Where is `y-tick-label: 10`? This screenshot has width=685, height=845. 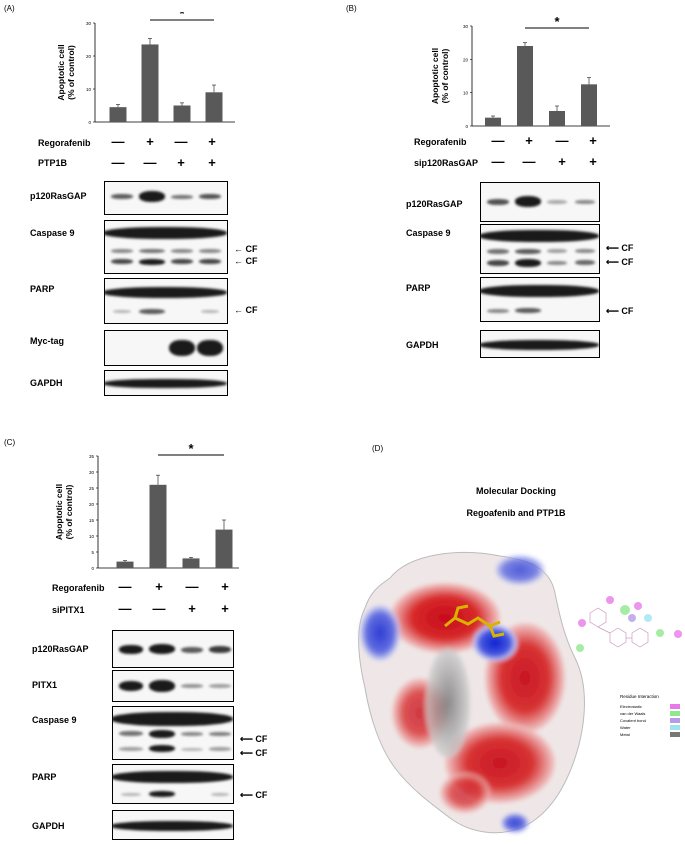
y-tick-label: 10 is located at coordinates (89, 89).